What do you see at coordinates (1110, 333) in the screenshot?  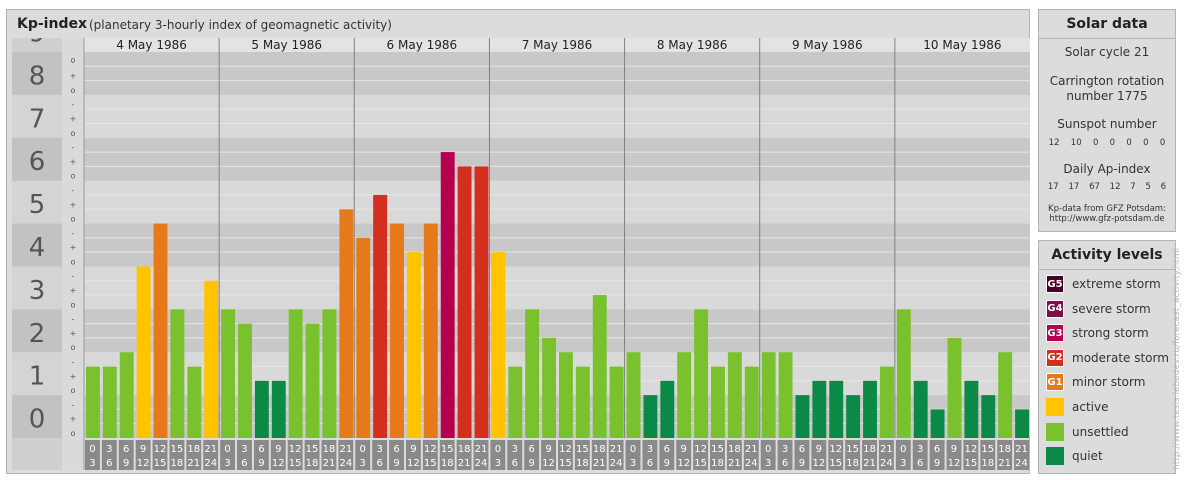 I see `legend-label: strong storm` at bounding box center [1110, 333].